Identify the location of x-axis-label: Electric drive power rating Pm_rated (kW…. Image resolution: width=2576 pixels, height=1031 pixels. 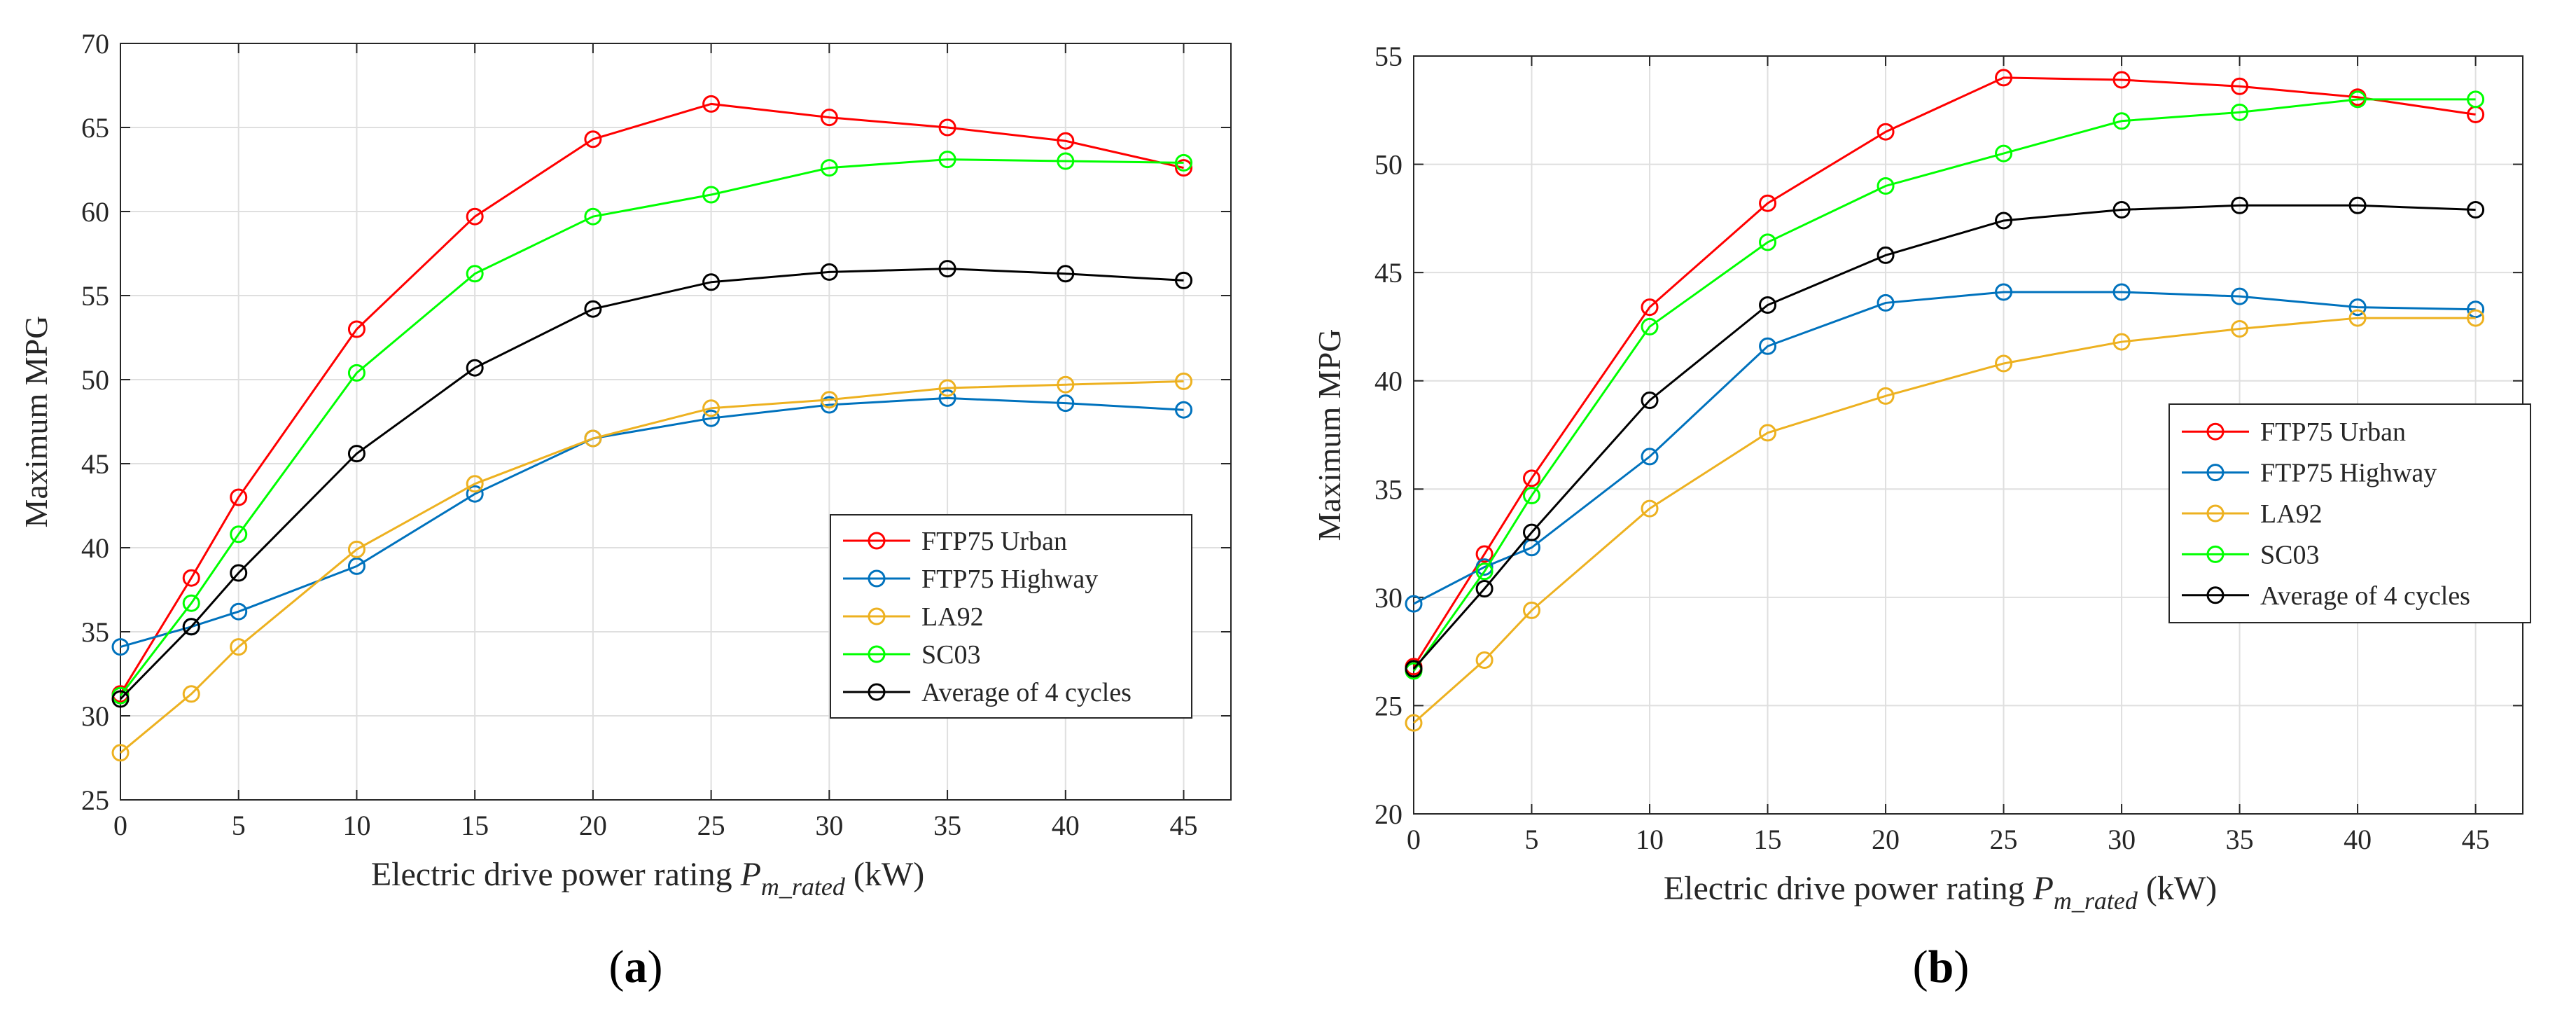
(1940, 893).